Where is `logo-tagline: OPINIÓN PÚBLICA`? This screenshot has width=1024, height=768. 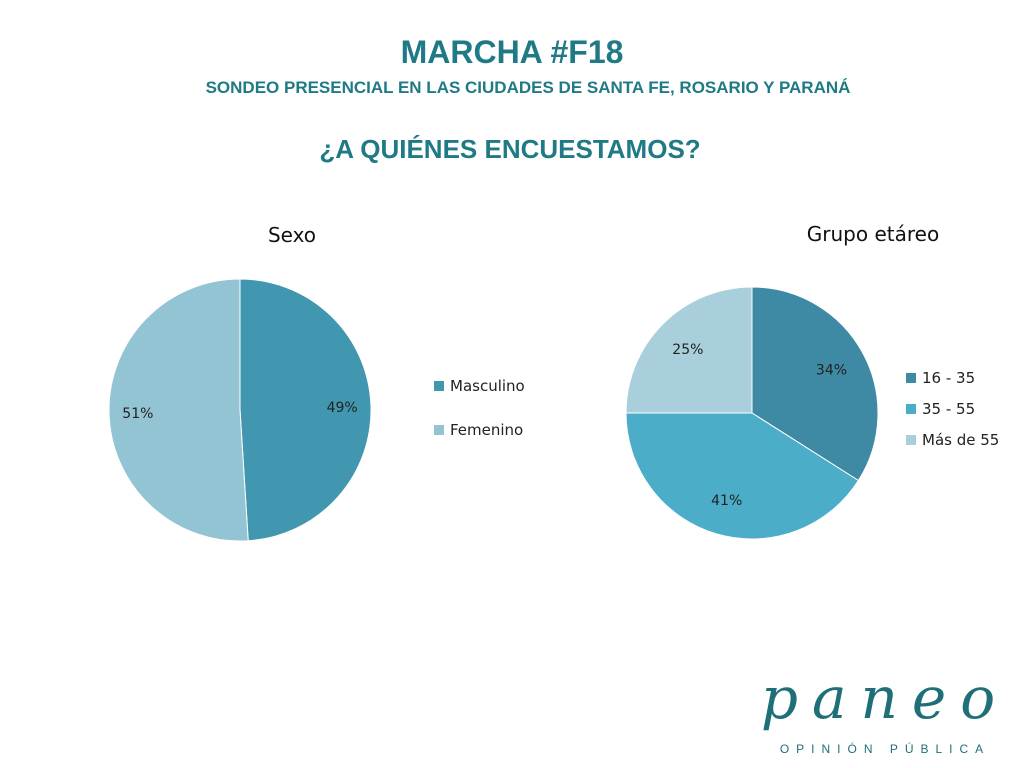
logo-tagline: OPINIÓN PÚBLICA is located at coordinates (885, 749).